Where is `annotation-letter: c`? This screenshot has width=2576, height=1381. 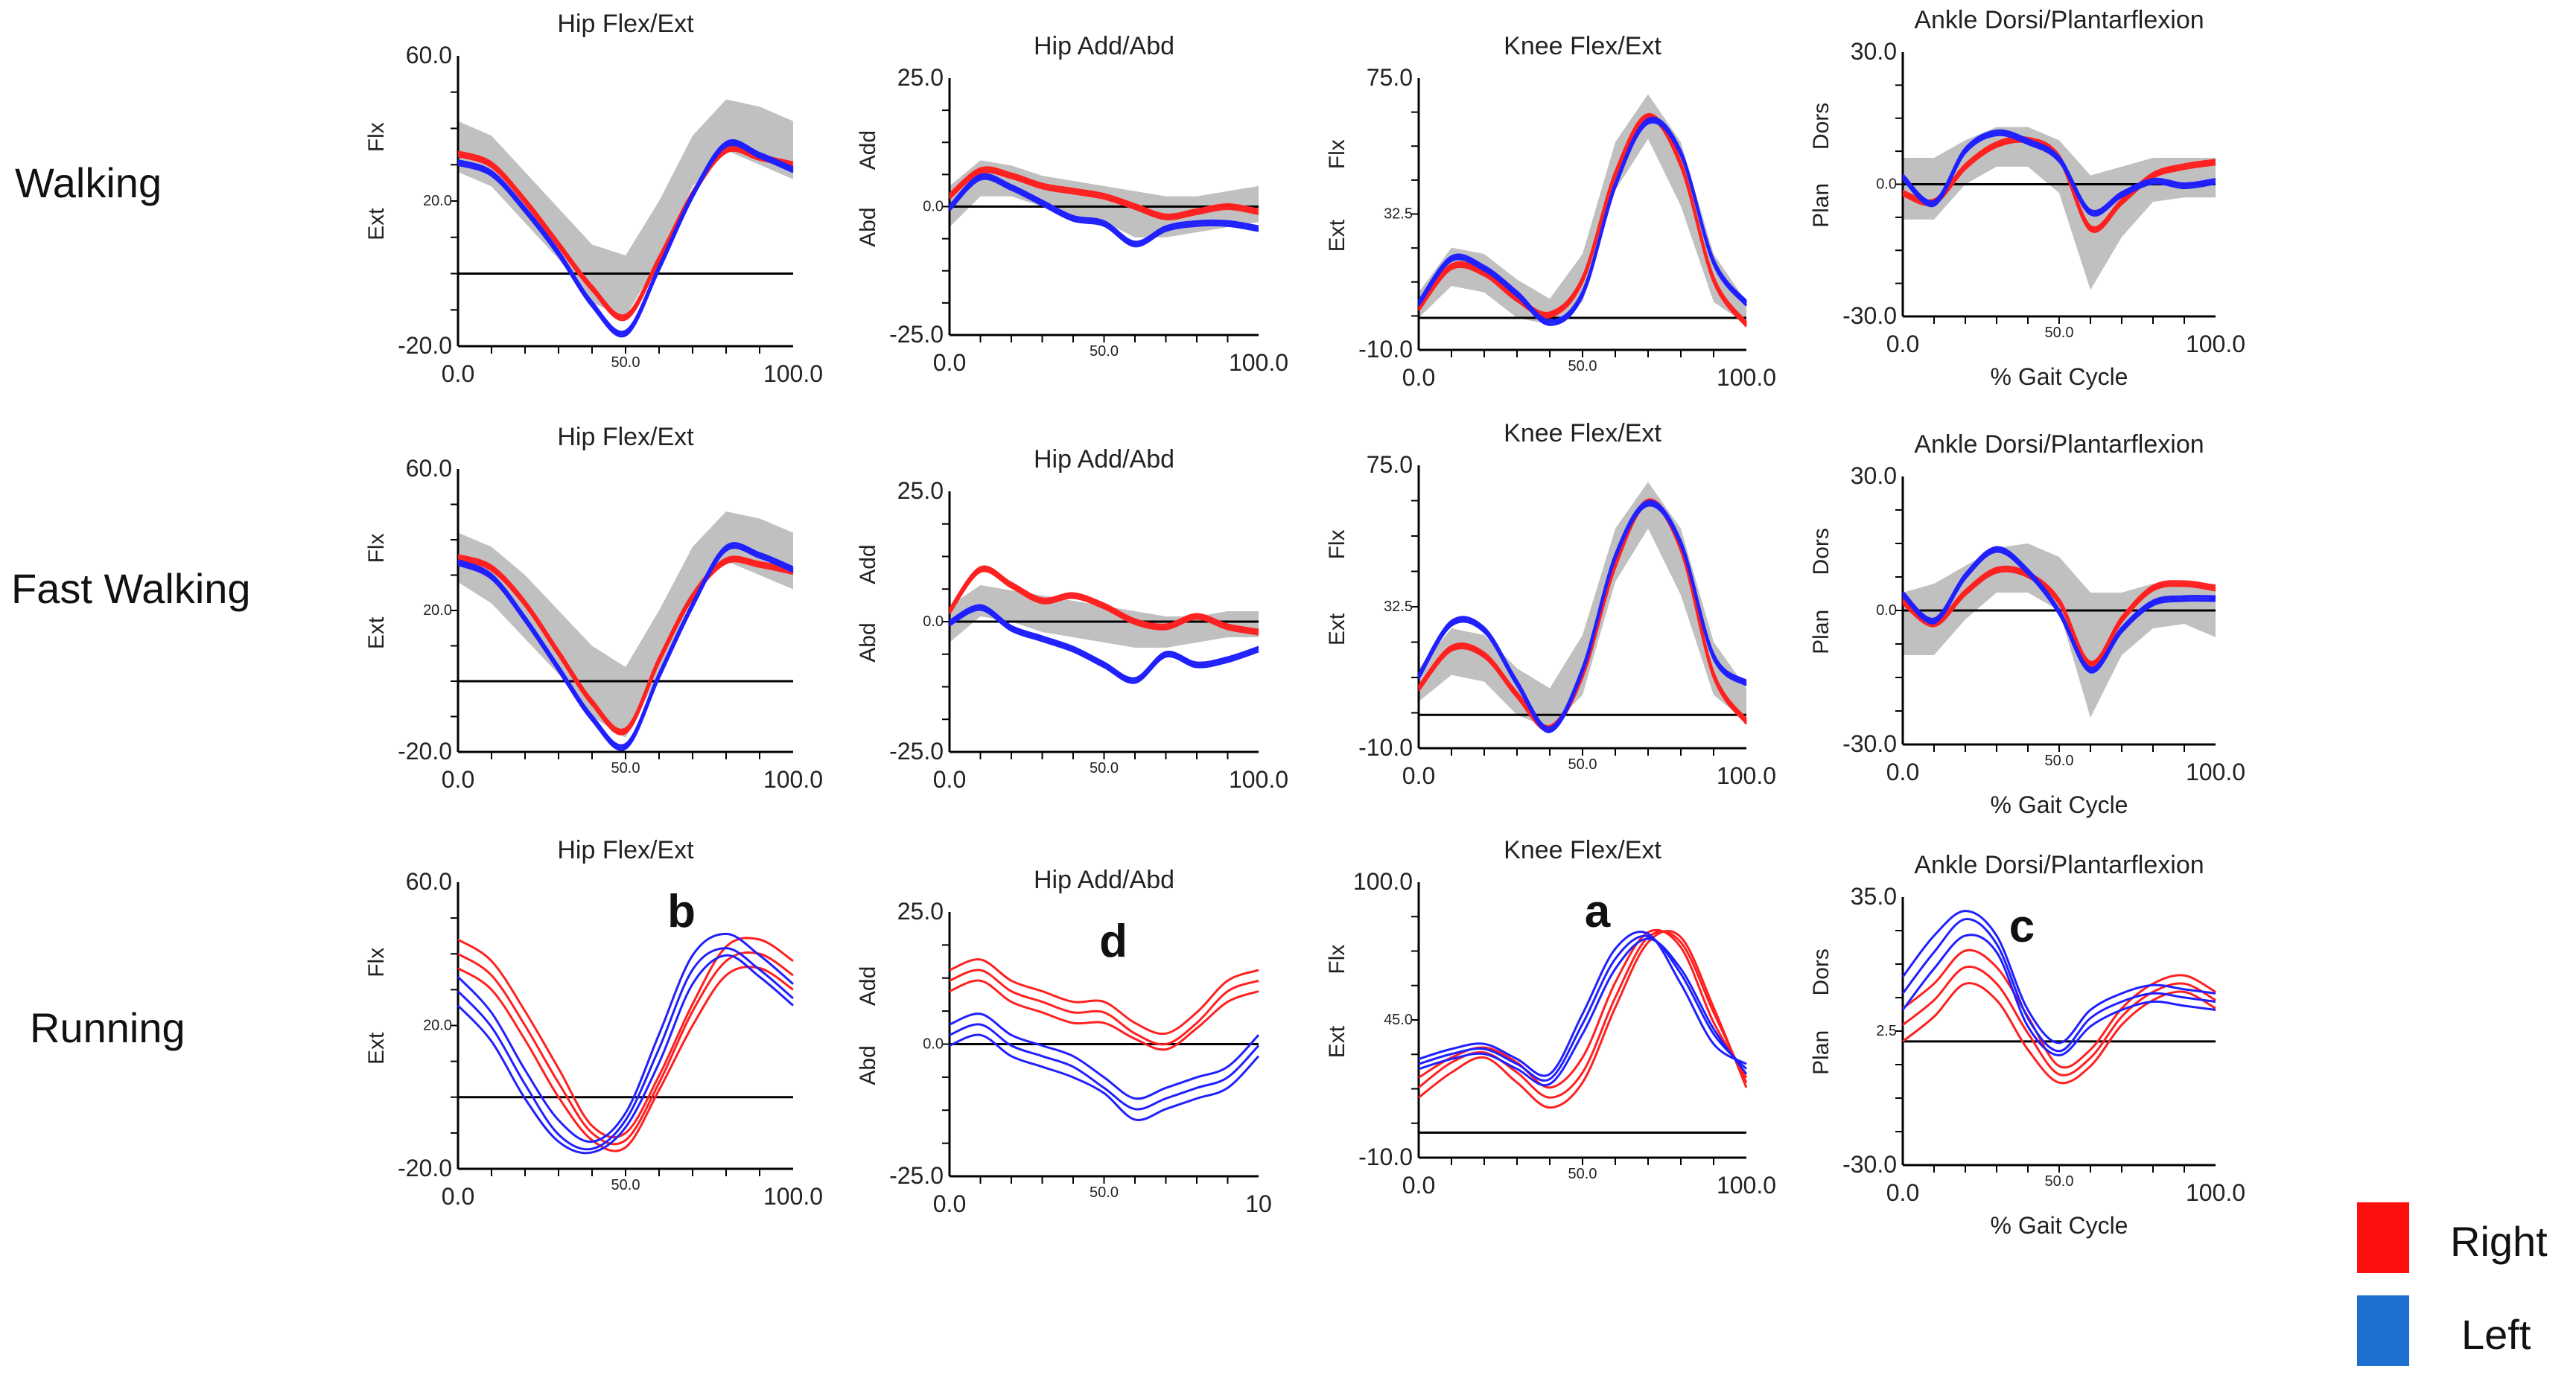 annotation-letter: c is located at coordinates (2022, 927).